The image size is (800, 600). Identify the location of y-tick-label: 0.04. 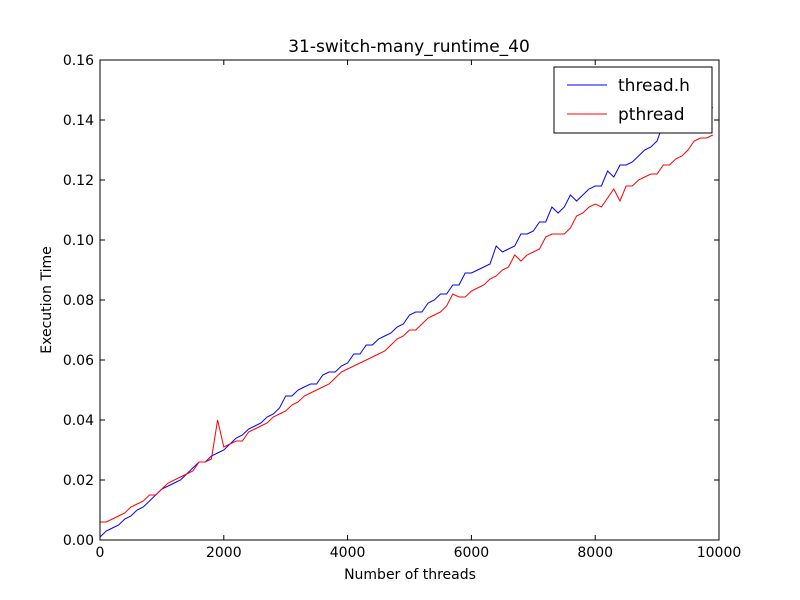
(78, 421).